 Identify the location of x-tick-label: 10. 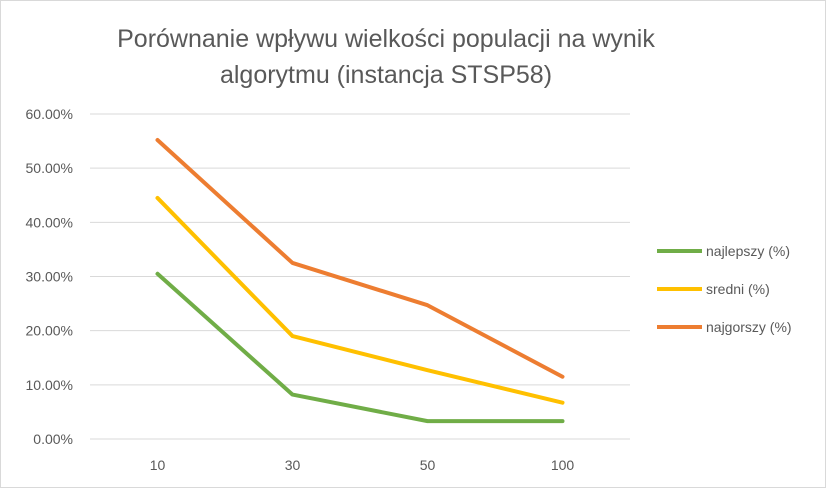
(158, 465).